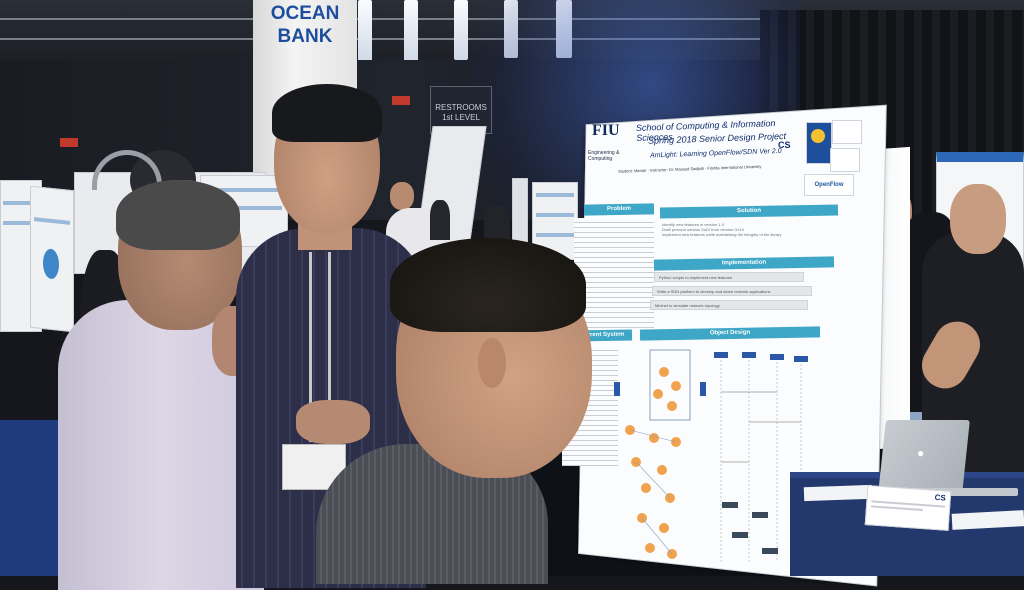 This screenshot has width=1024, height=590. Describe the element at coordinates (729, 305) in the screenshot. I see `implementation-item: Mininet to simulate network topology` at that location.